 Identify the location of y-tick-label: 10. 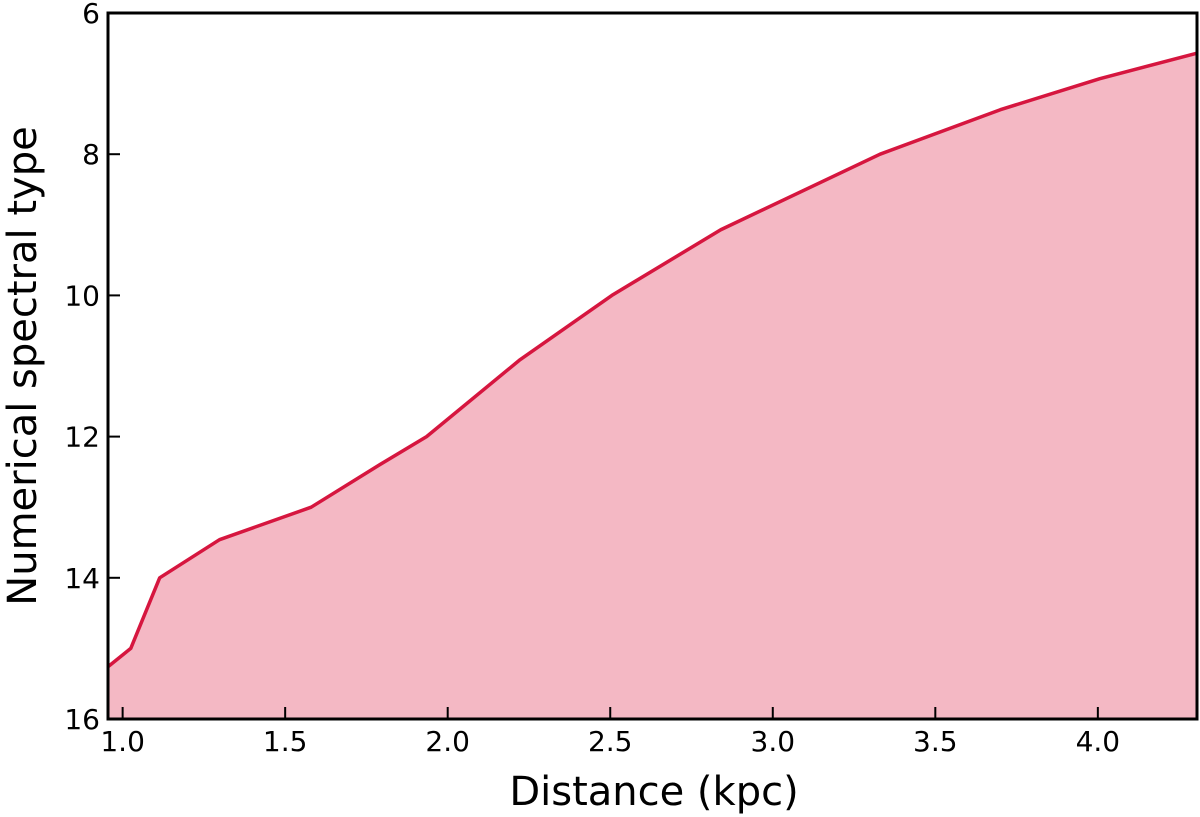
(82, 295).